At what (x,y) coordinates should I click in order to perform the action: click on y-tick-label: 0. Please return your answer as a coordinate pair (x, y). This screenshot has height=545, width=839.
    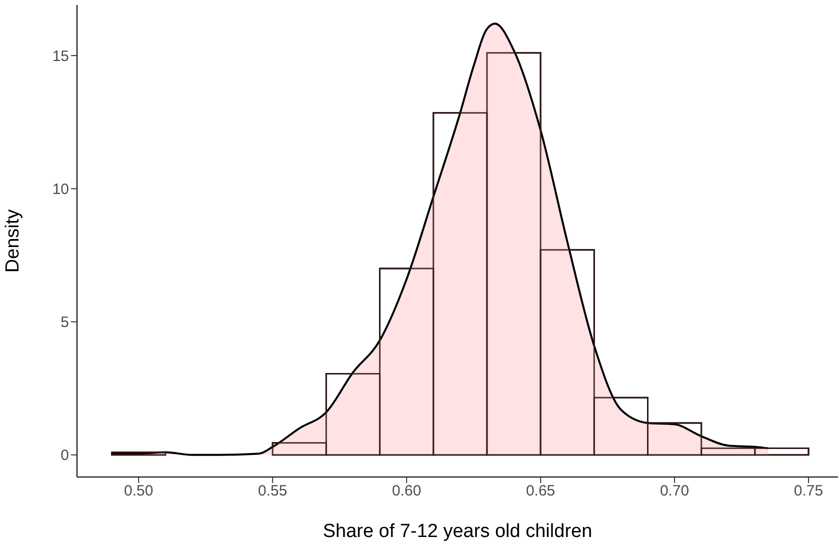
    Looking at the image, I should click on (64, 455).